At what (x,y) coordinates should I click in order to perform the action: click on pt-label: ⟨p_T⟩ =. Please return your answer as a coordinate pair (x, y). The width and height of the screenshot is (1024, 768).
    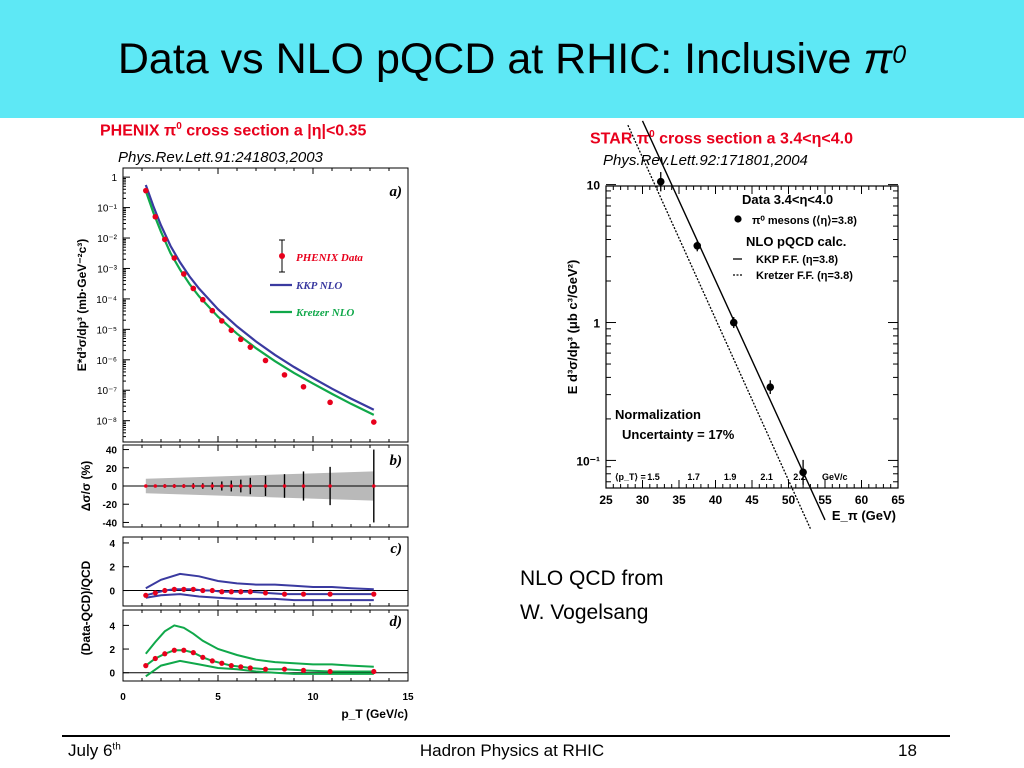
    Looking at the image, I should click on (630, 477).